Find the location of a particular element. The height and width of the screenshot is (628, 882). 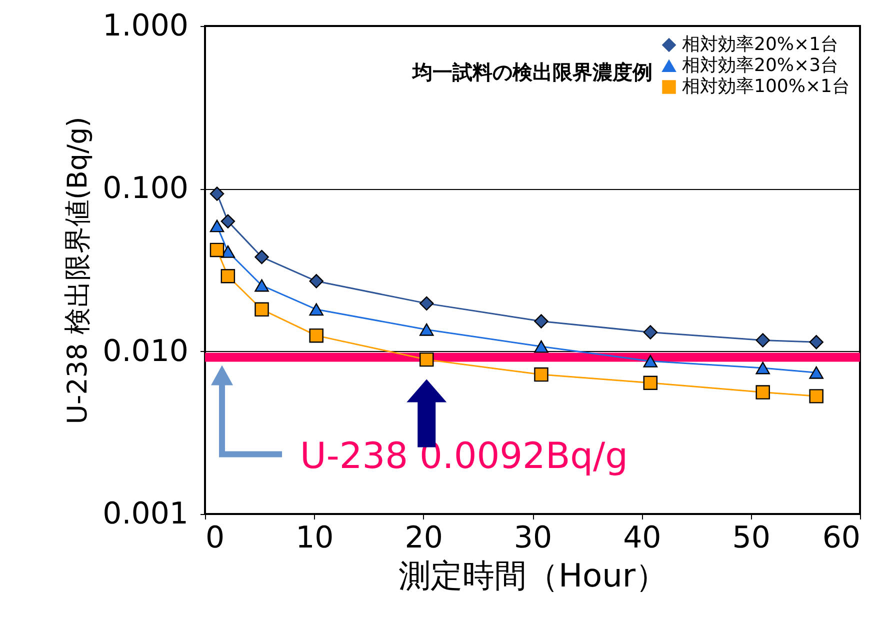

ref-line-label: U-238 0.0092Bq/g is located at coordinates (464, 457).